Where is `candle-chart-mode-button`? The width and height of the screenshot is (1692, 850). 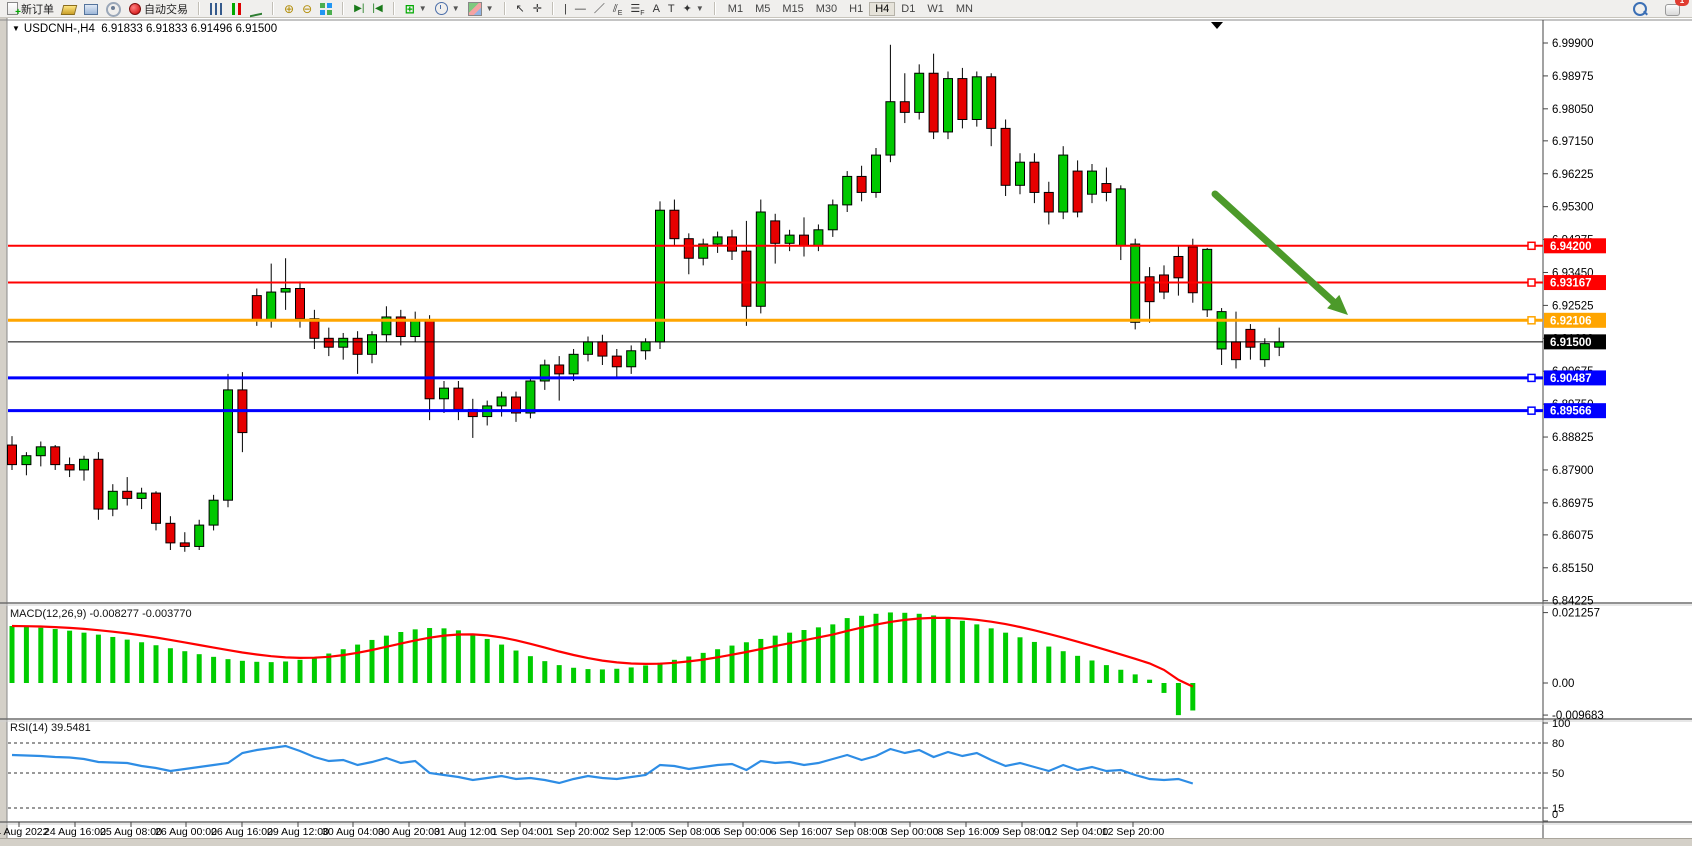 candle-chart-mode-button is located at coordinates (236, 9).